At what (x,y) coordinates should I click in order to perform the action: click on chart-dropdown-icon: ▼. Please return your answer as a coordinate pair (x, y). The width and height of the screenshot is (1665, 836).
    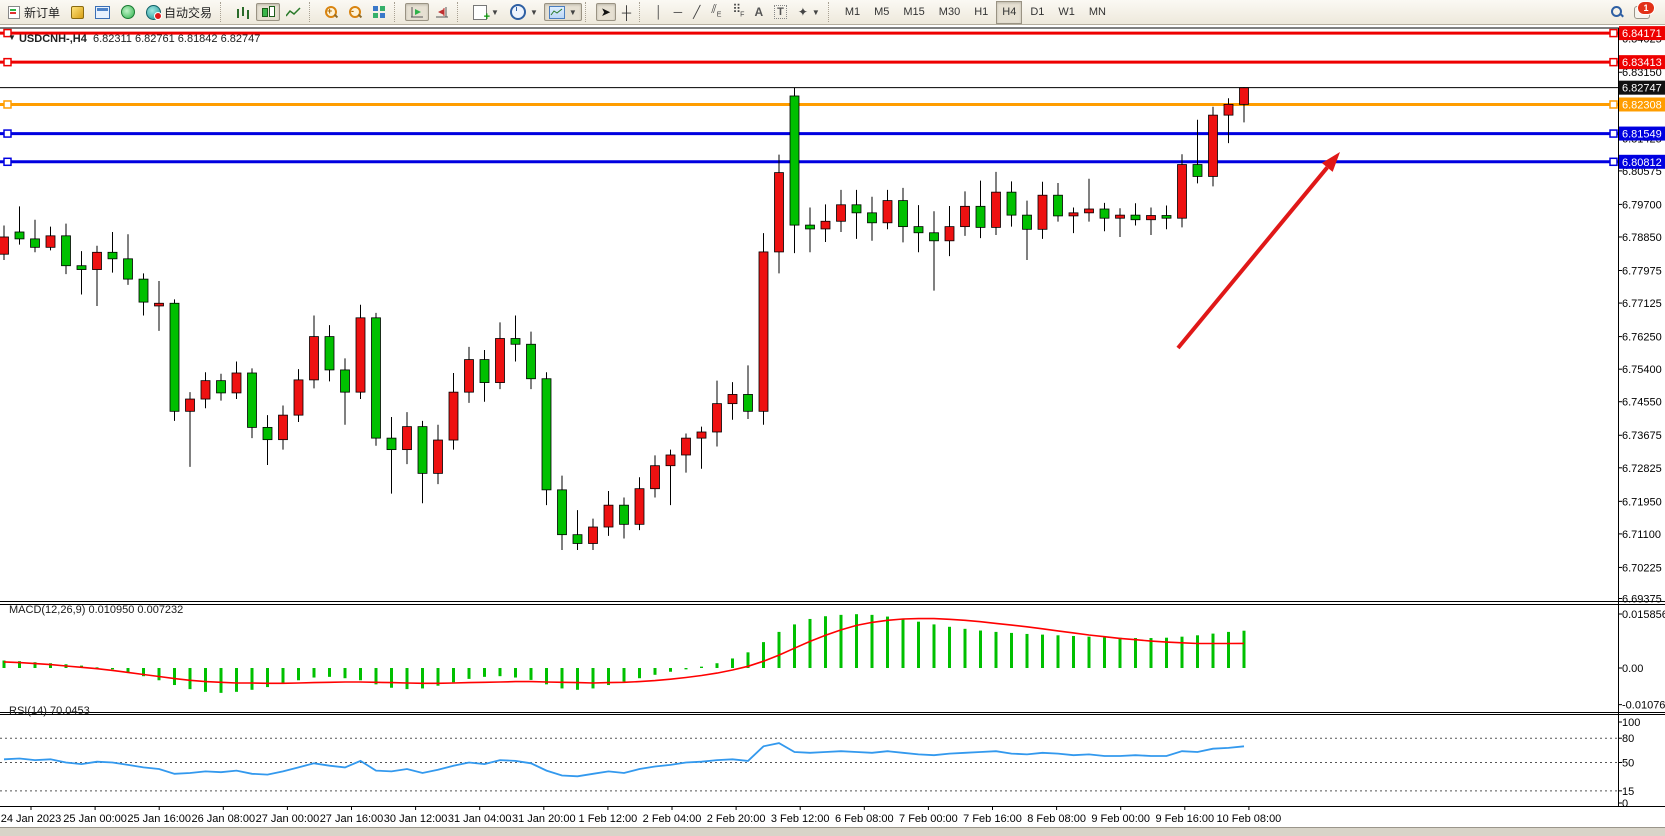
    Looking at the image, I should click on (12, 37).